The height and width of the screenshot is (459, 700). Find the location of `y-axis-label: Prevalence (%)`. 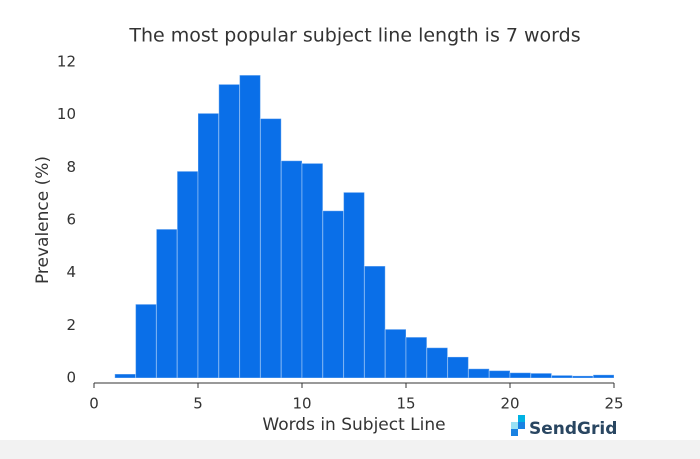

y-axis-label: Prevalence (%) is located at coordinates (43, 220).